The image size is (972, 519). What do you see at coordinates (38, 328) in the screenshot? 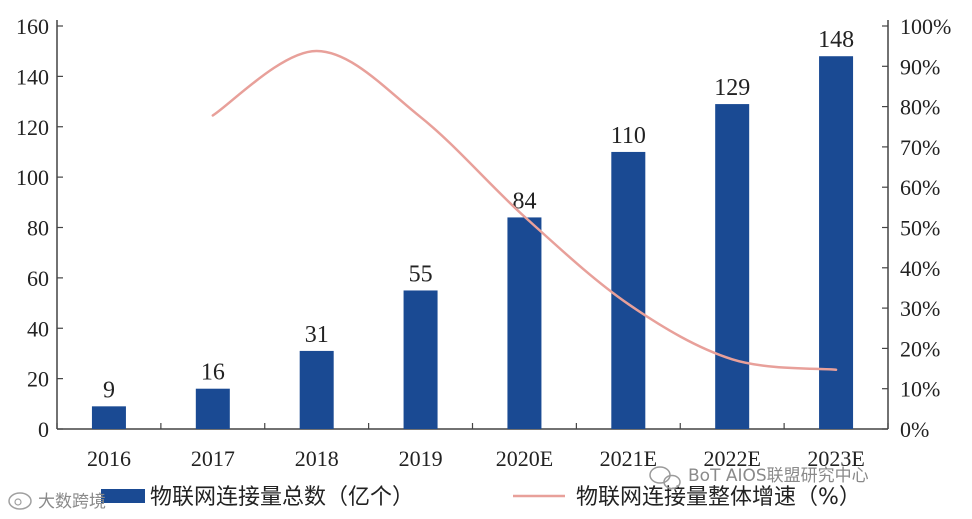
I see `y-tick-label: 40` at bounding box center [38, 328].